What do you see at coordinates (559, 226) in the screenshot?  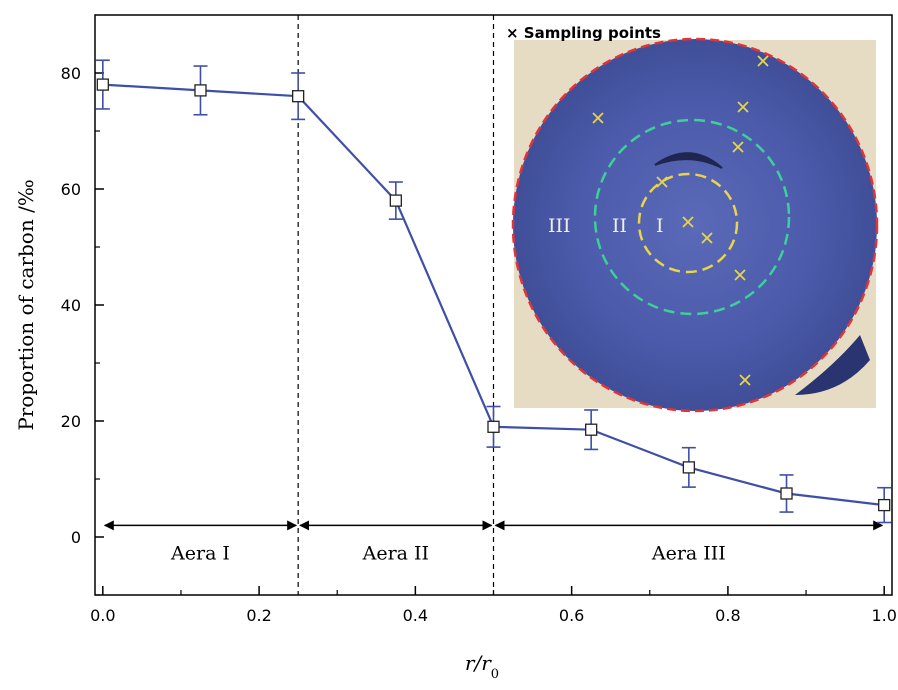 I see `inset-ring-label: III` at bounding box center [559, 226].